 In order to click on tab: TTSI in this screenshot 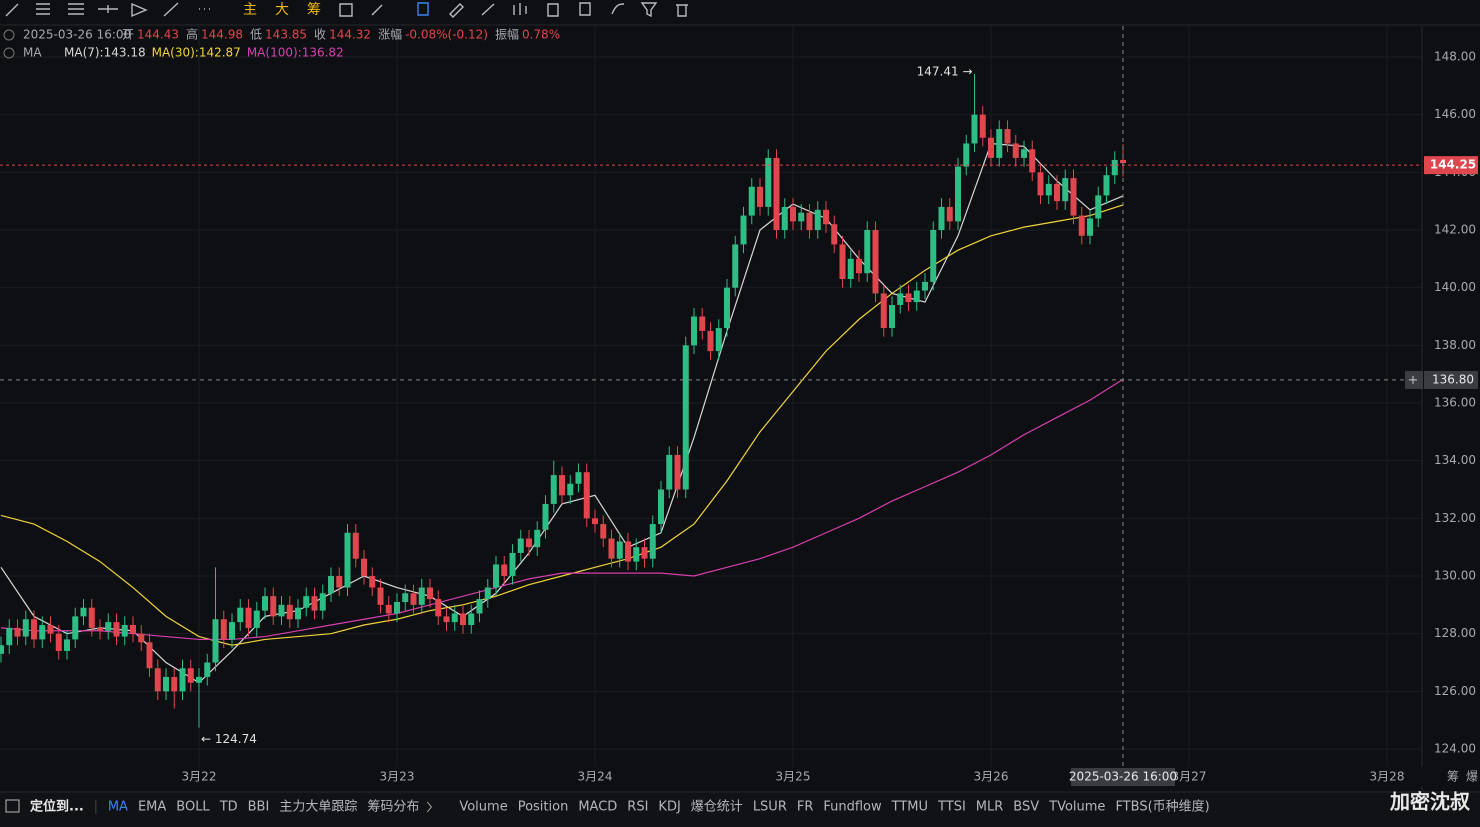, I will do `click(951, 807)`.